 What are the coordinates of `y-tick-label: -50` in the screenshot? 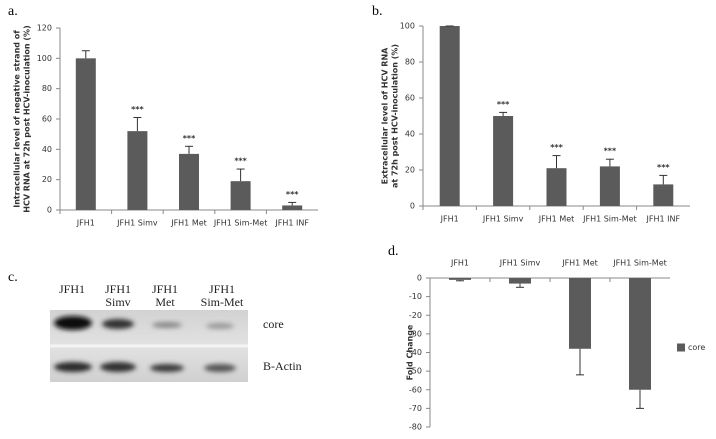 It's located at (415, 371).